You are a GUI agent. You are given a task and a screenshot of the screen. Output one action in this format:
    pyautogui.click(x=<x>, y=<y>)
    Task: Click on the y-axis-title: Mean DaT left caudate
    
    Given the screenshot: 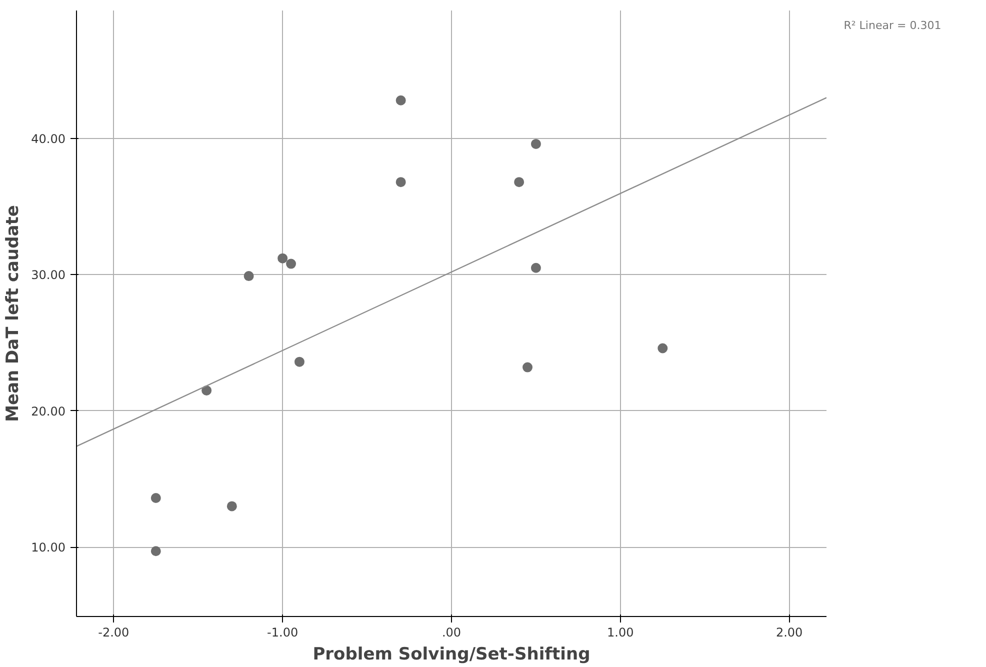 What is the action you would take?
    pyautogui.click(x=13, y=313)
    